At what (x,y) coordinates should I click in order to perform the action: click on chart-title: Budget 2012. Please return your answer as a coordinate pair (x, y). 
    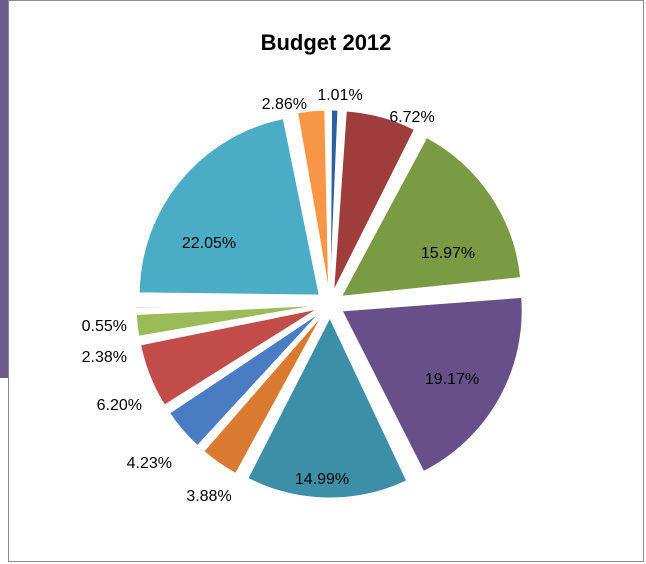
    Looking at the image, I should click on (326, 42).